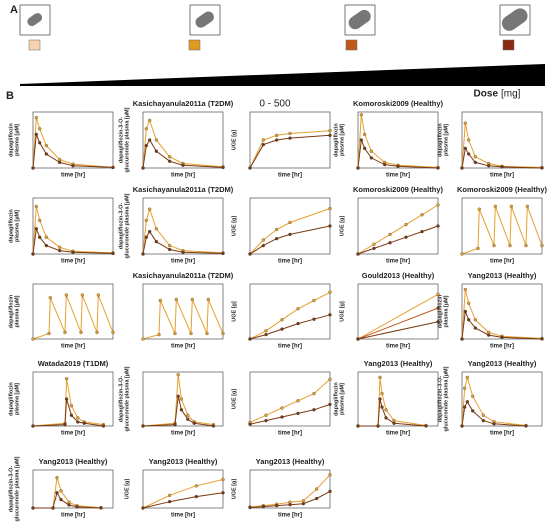  I want to click on y-axis-label: dapagliflozin-3-O-, so click(11, 489).